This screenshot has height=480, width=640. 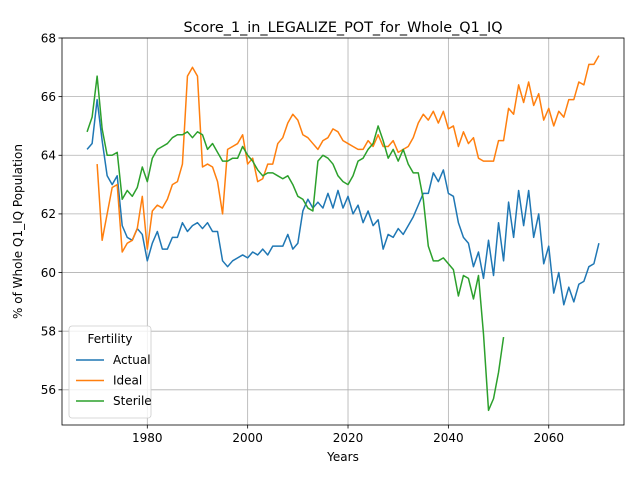 What do you see at coordinates (48, 273) in the screenshot?
I see `y-tick-label: 60` at bounding box center [48, 273].